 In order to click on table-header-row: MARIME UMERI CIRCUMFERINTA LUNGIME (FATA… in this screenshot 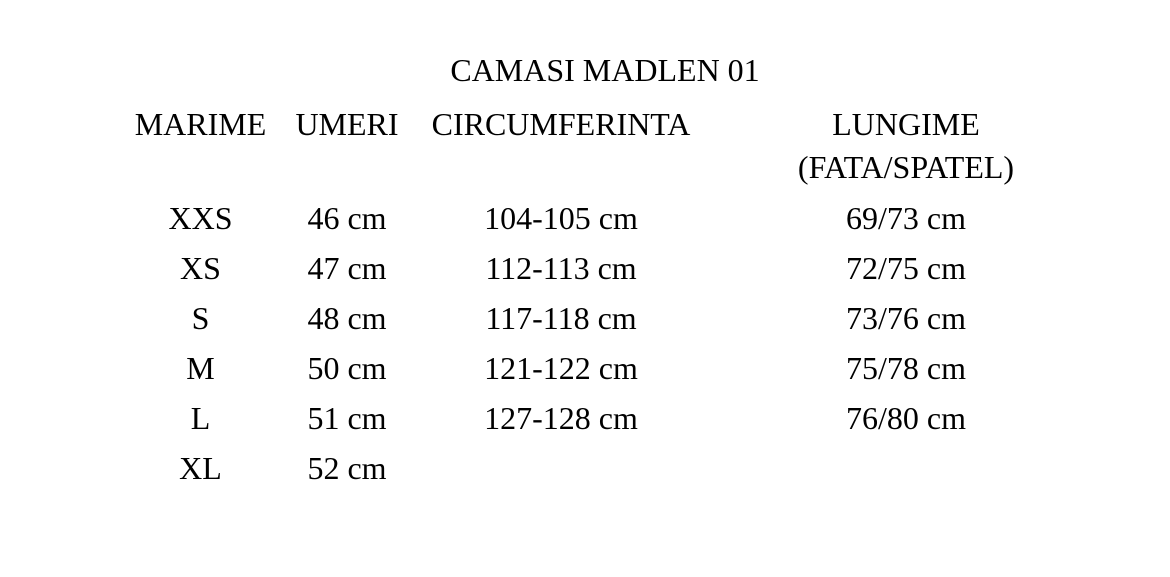, I will do `click(609, 148)`.